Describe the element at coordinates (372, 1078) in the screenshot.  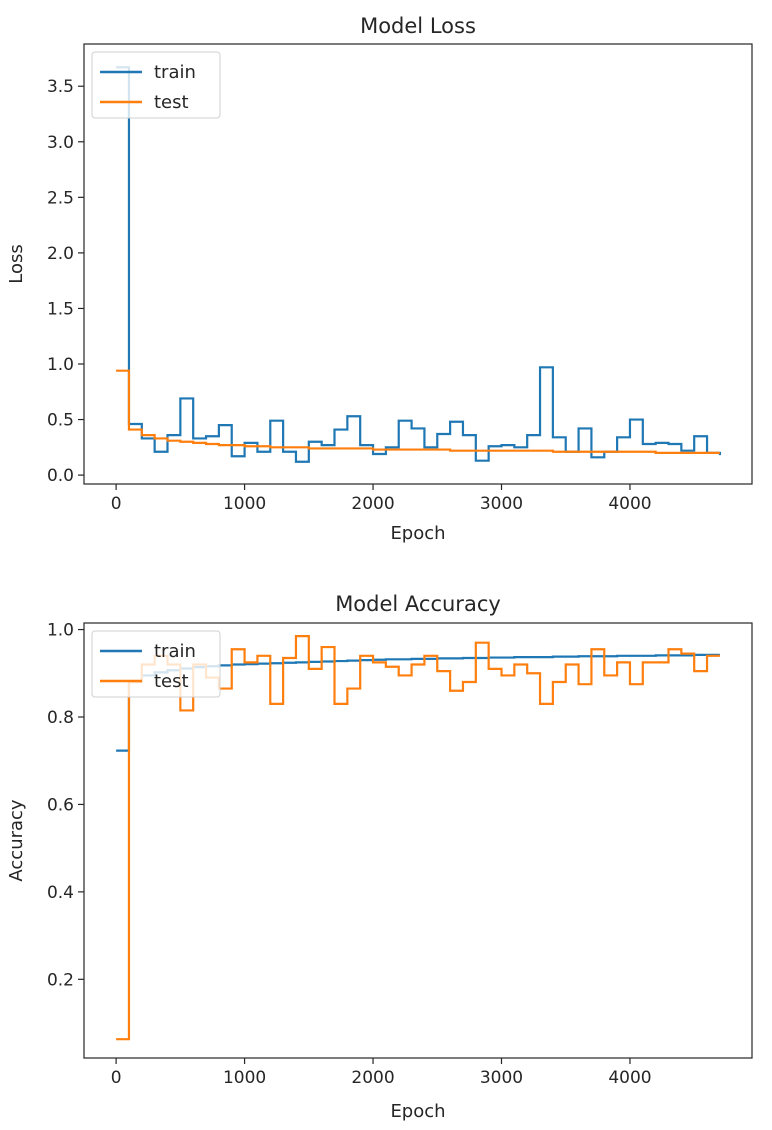
I see `accuracy-x-tick-label: 2000` at that location.